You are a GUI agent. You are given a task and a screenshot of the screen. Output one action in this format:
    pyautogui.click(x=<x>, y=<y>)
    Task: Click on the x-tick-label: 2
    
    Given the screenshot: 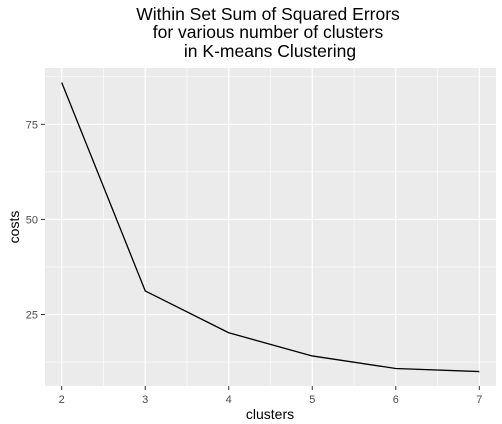 What is the action you would take?
    pyautogui.click(x=62, y=400)
    